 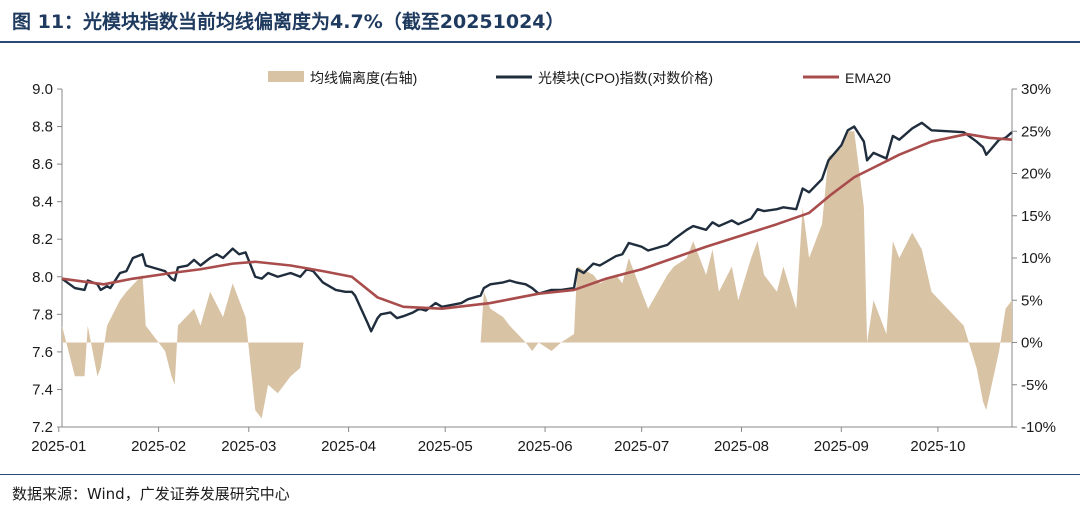 I want to click on title-divider, so click(x=540, y=42).